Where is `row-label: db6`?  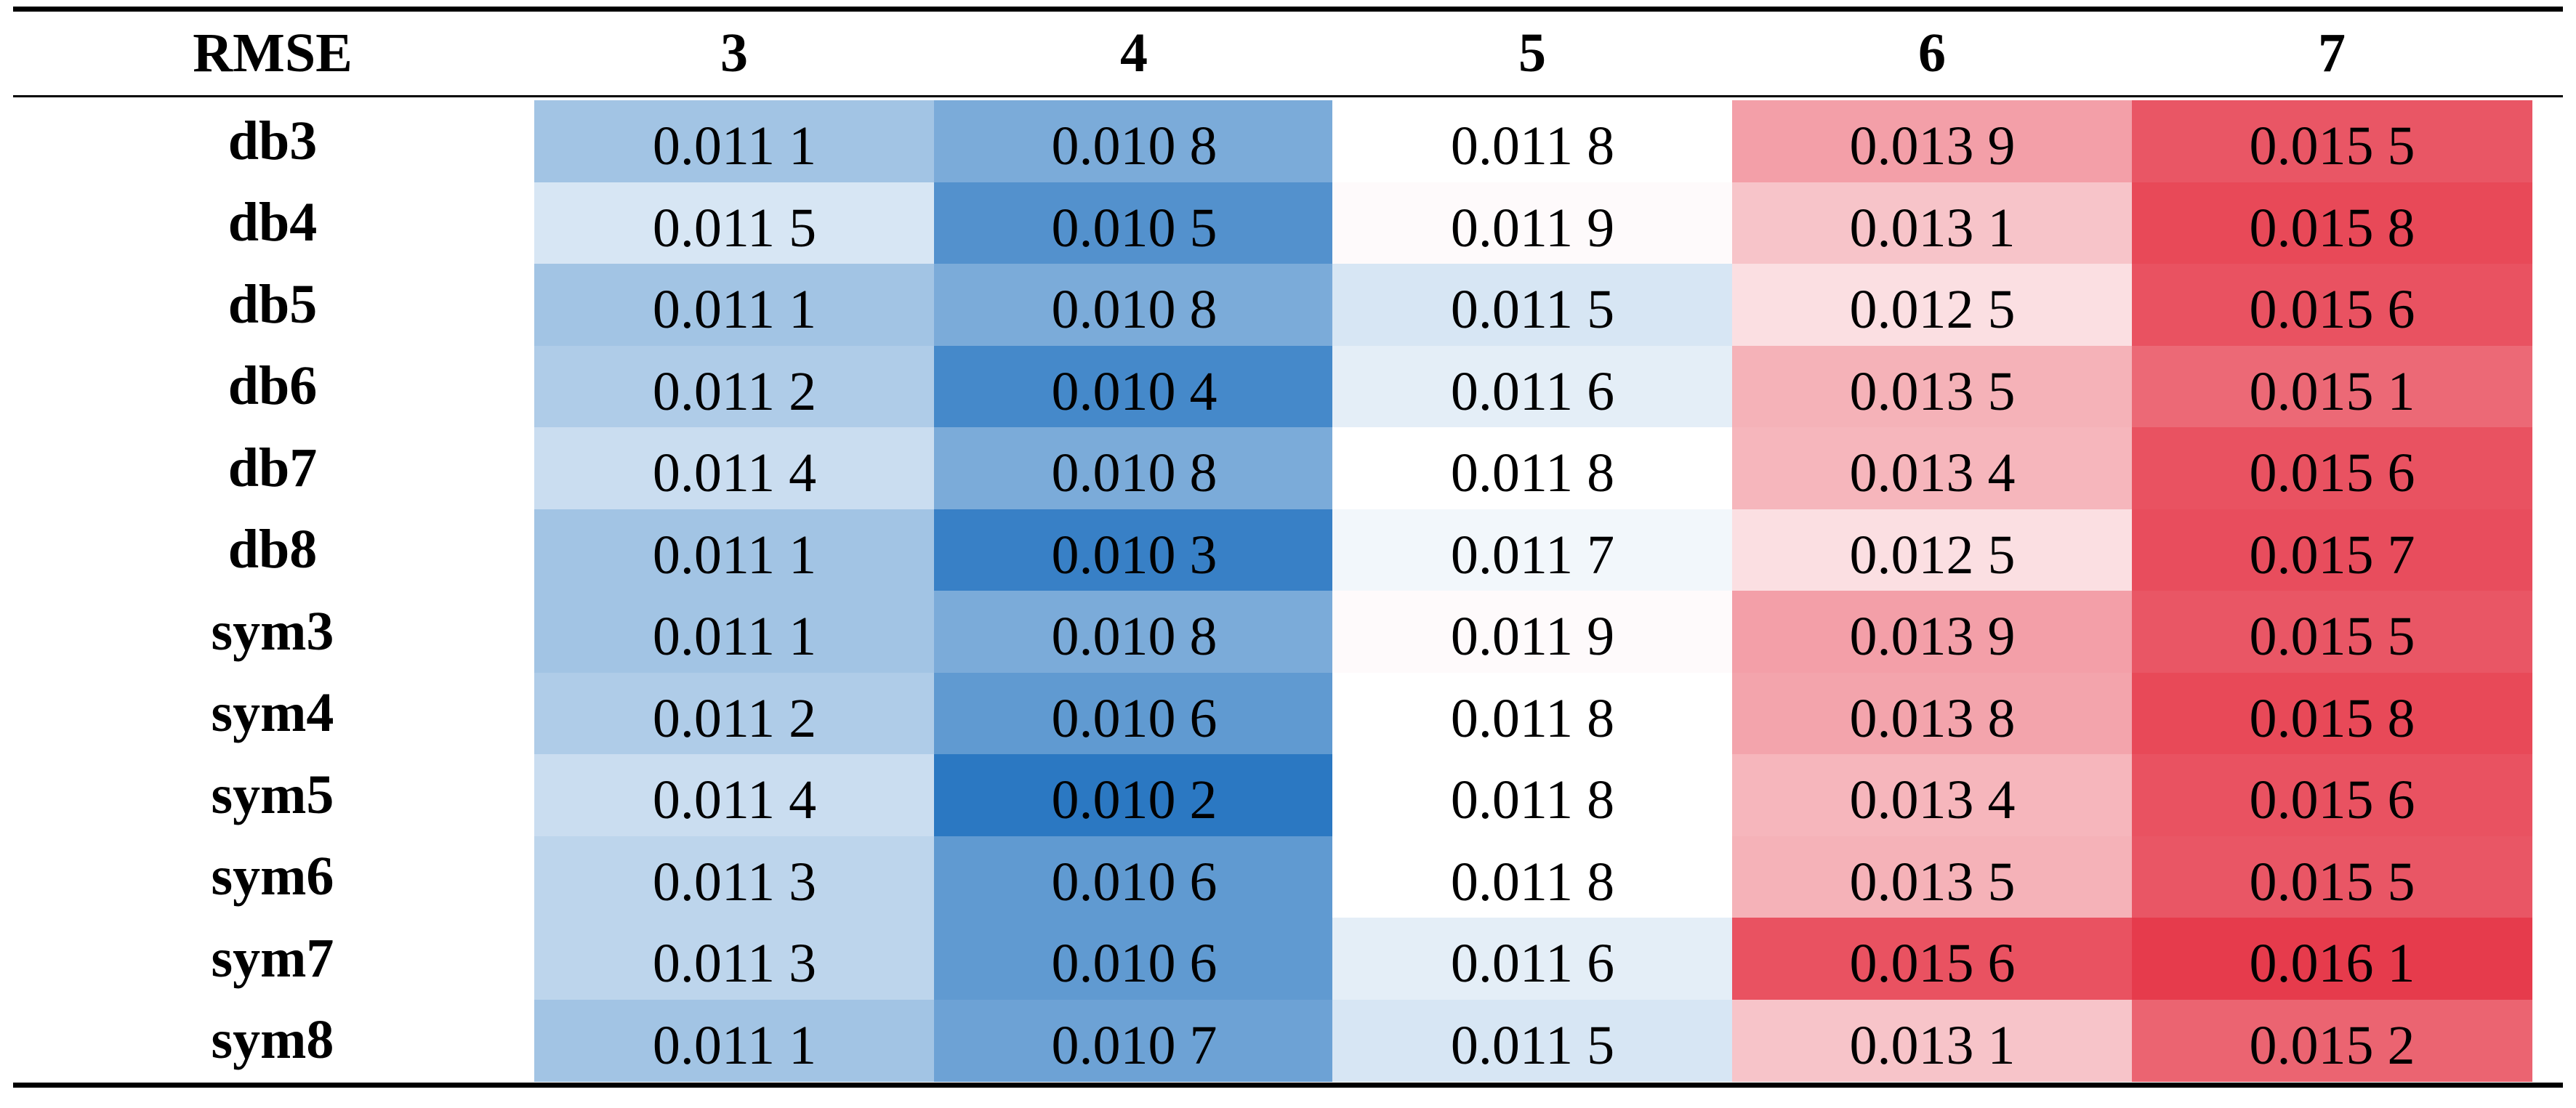 row-label: db6 is located at coordinates (273, 386).